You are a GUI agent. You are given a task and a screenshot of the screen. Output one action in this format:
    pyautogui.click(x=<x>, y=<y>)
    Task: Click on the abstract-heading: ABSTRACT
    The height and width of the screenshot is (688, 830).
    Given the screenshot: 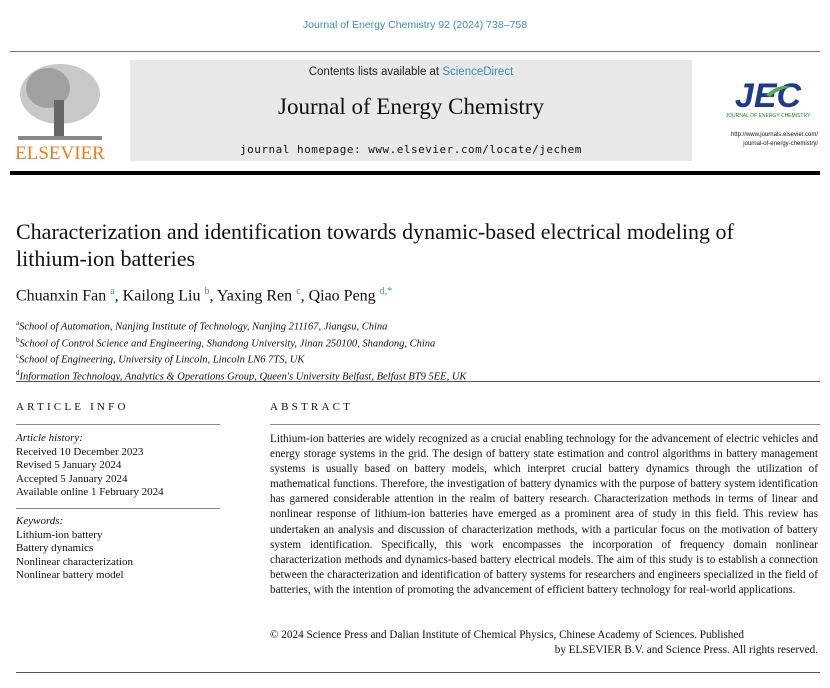 What is the action you would take?
    pyautogui.click(x=312, y=407)
    